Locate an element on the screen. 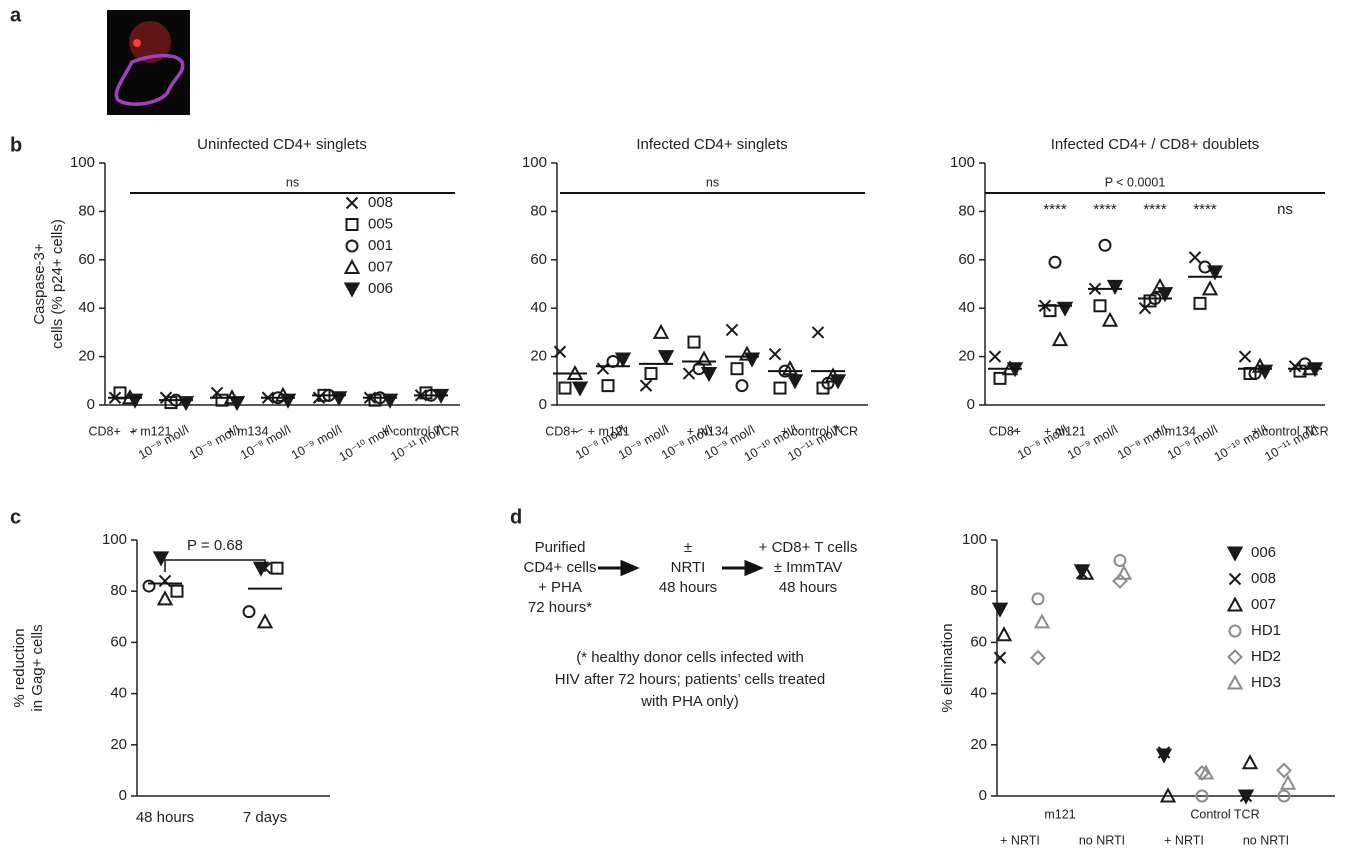  legend-label: 005 is located at coordinates (380, 223).